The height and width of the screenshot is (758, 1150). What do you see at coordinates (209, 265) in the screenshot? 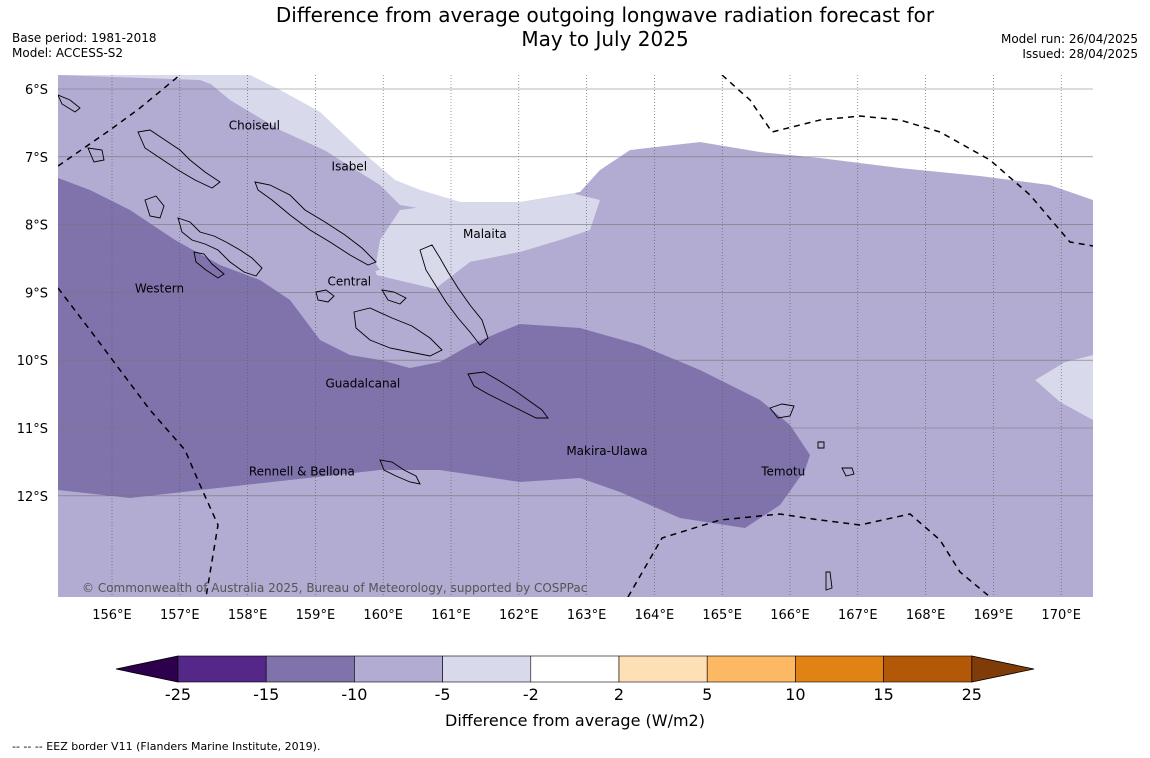
I see `rendova-island` at bounding box center [209, 265].